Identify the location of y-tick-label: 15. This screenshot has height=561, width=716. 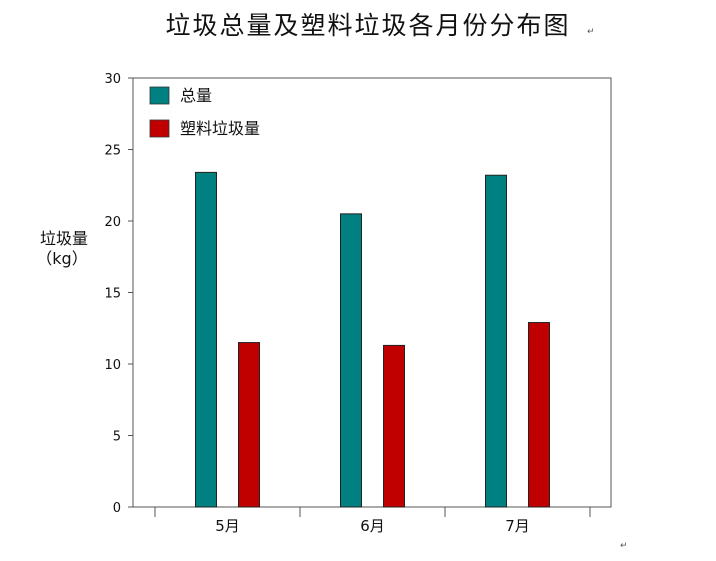
(112, 294).